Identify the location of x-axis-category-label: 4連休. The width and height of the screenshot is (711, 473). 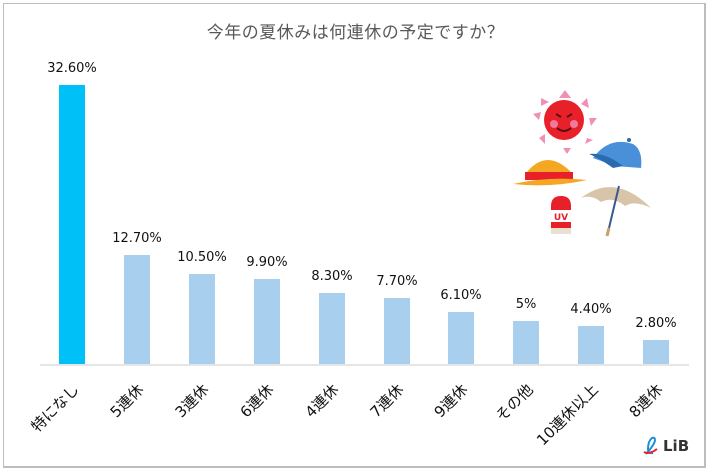
(322, 401).